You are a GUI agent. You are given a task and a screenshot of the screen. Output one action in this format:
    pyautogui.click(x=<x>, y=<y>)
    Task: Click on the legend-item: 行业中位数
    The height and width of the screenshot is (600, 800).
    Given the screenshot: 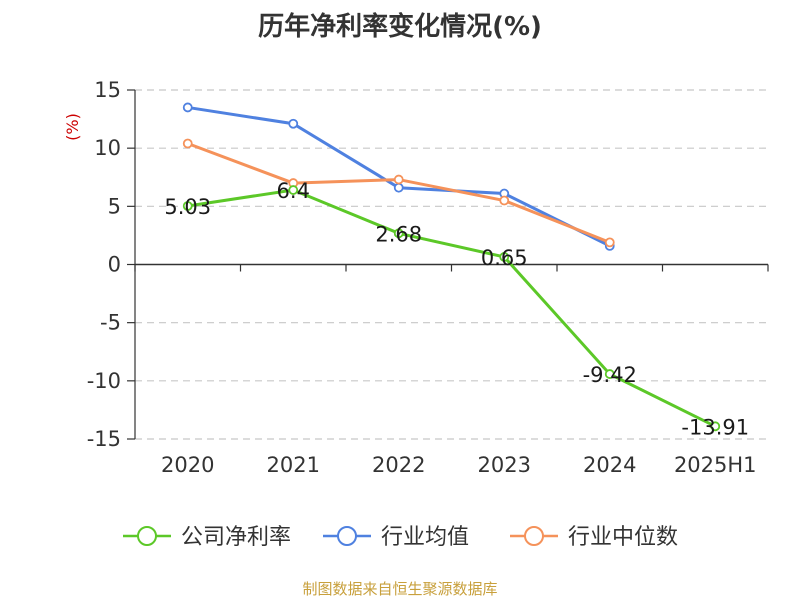 What is the action you would take?
    pyautogui.click(x=594, y=537)
    